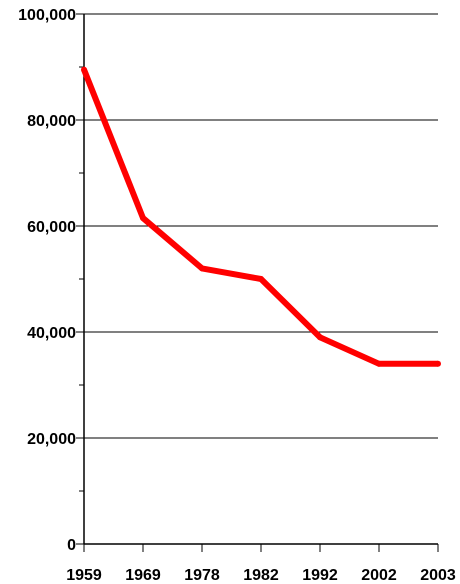 The width and height of the screenshot is (460, 584). I want to click on y-tick-label: 40,000, so click(51, 333).